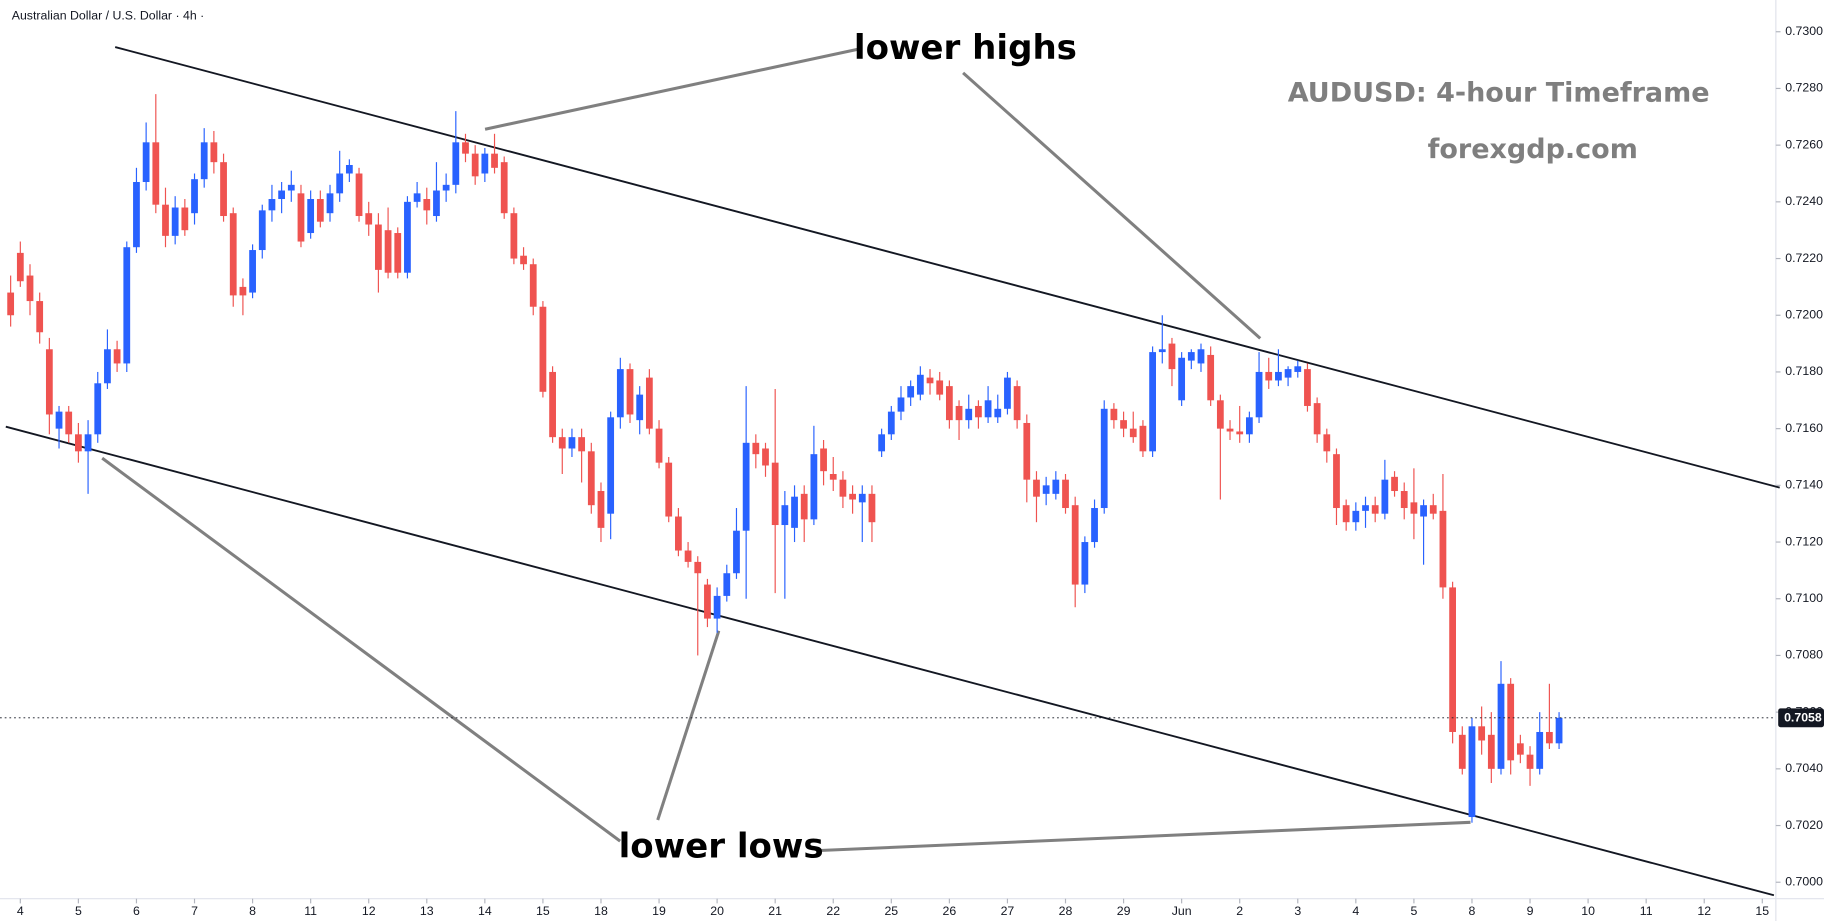 The image size is (1824, 921). What do you see at coordinates (965, 48) in the screenshot?
I see `annotation: lower highs` at bounding box center [965, 48].